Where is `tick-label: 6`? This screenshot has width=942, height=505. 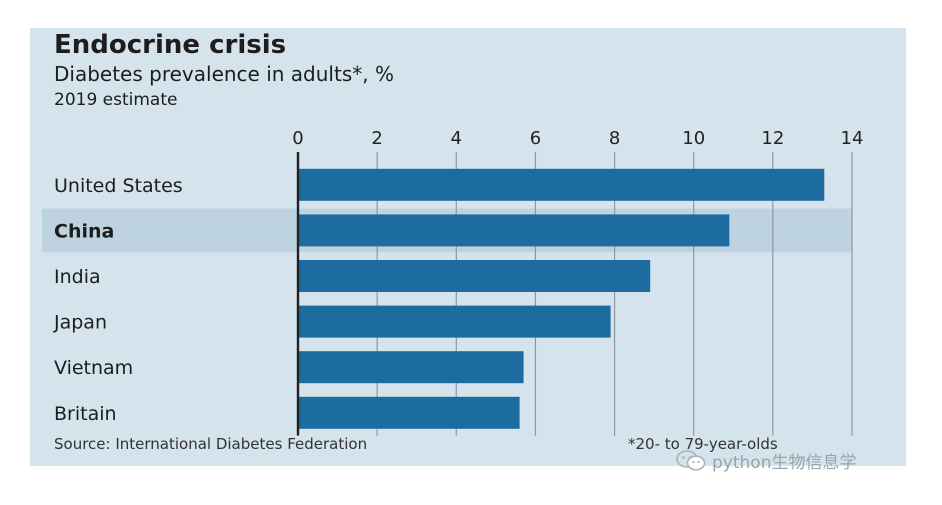
tick-label: 6 is located at coordinates (535, 138).